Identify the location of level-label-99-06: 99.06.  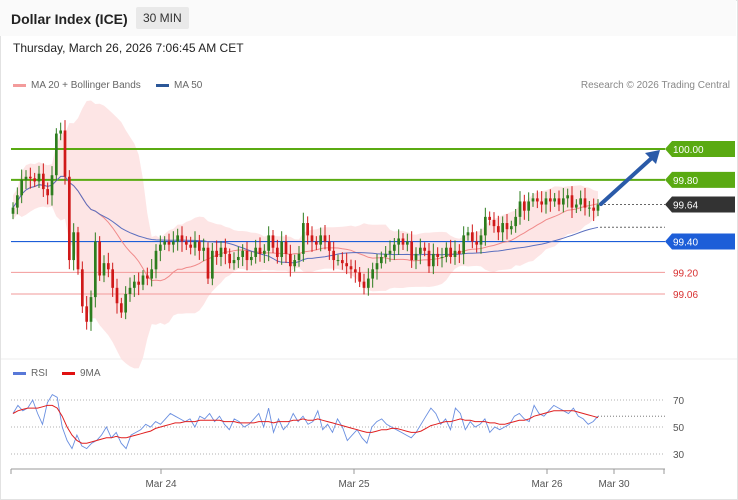
(685, 295).